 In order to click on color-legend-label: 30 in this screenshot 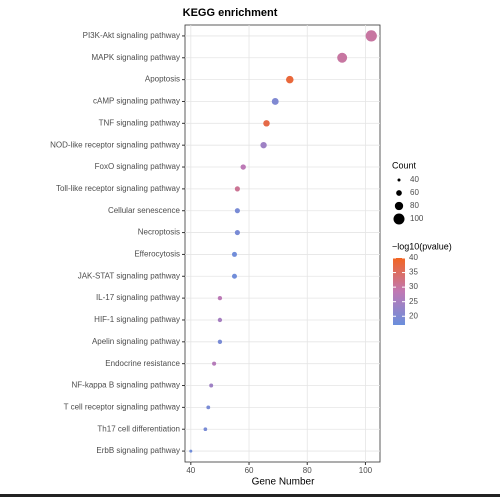, I will do `click(413, 286)`.